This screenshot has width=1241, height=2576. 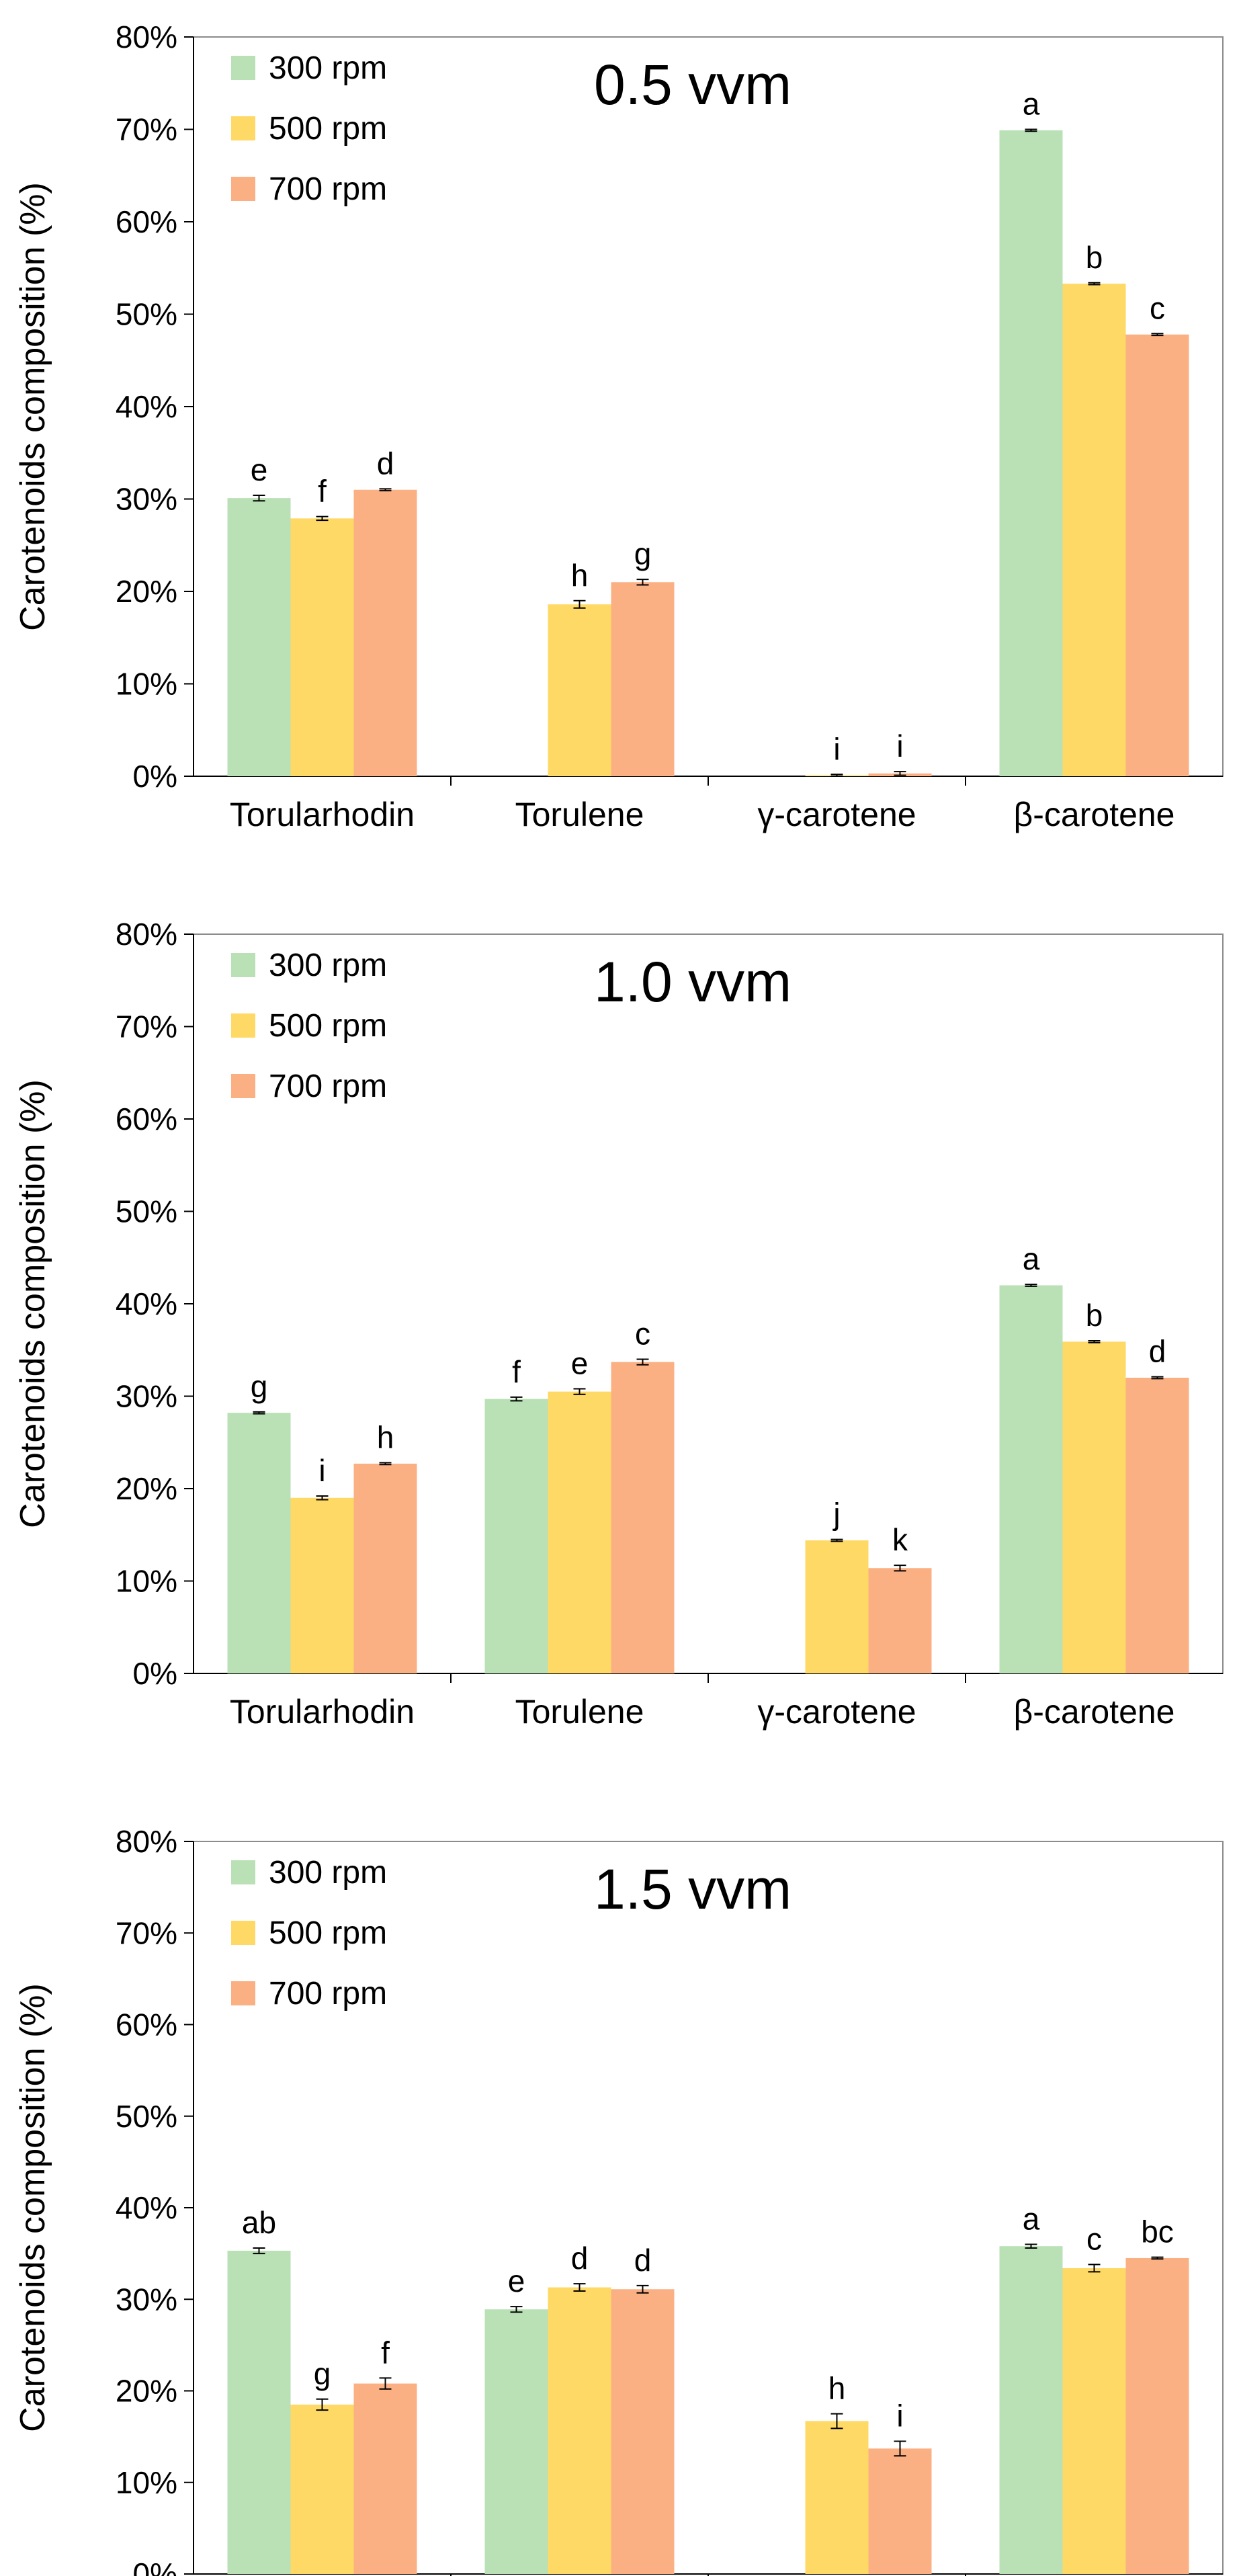 What do you see at coordinates (146, 1489) in the screenshot?
I see `y-tick-label: 20%` at bounding box center [146, 1489].